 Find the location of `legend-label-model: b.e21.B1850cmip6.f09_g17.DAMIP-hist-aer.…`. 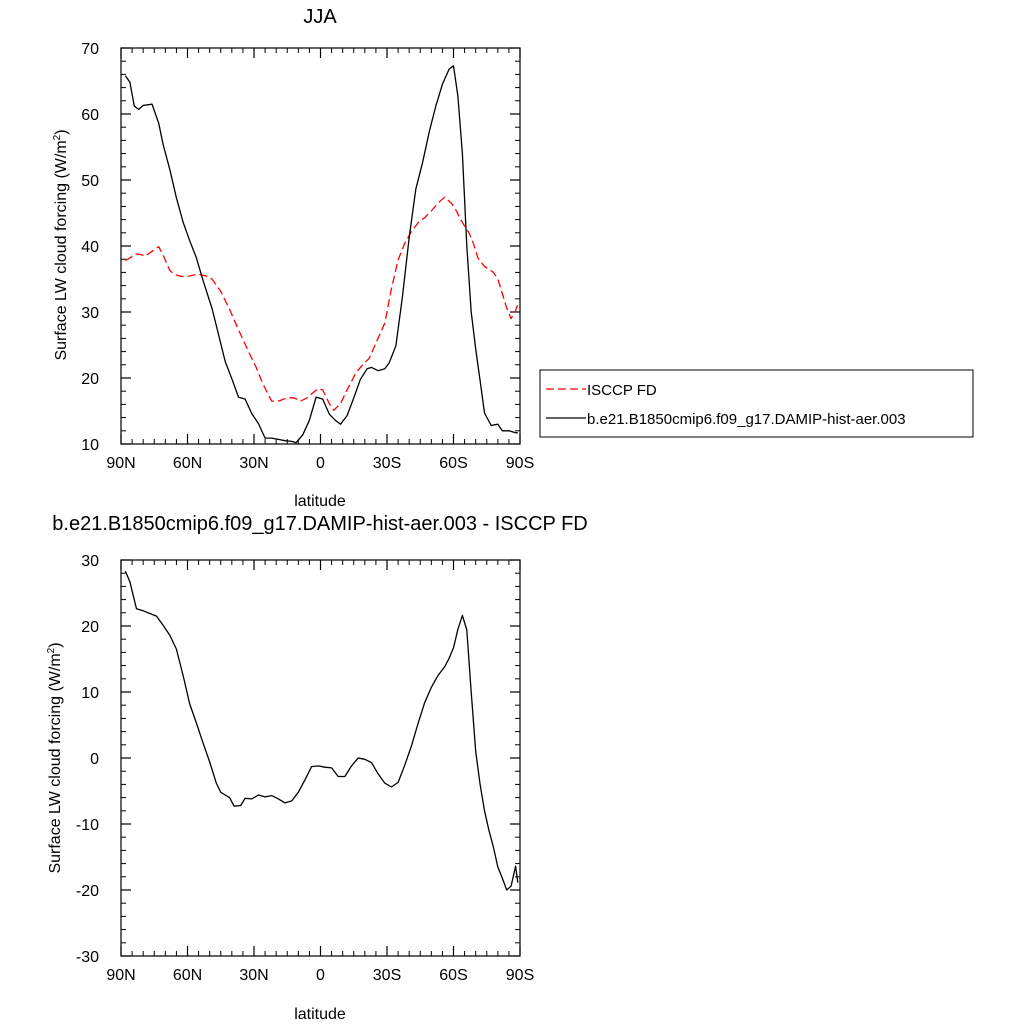

legend-label-model: b.e21.B1850cmip6.f09_g17.DAMIP-hist-aer.… is located at coordinates (746, 419).